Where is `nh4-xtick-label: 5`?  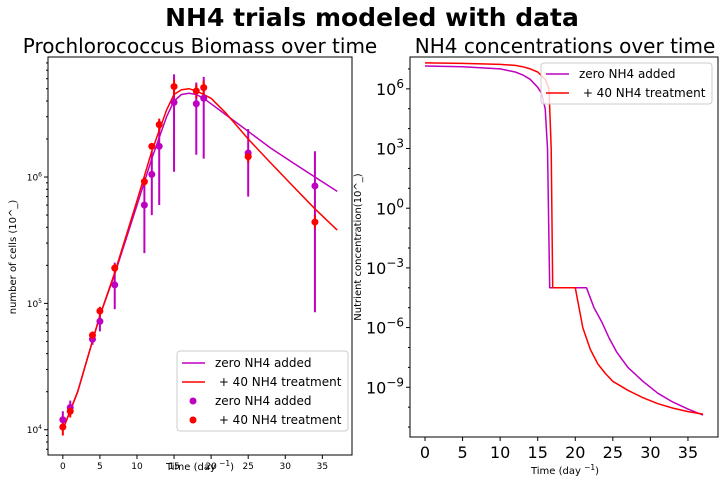
nh4-xtick-label: 5 is located at coordinates (462, 452).